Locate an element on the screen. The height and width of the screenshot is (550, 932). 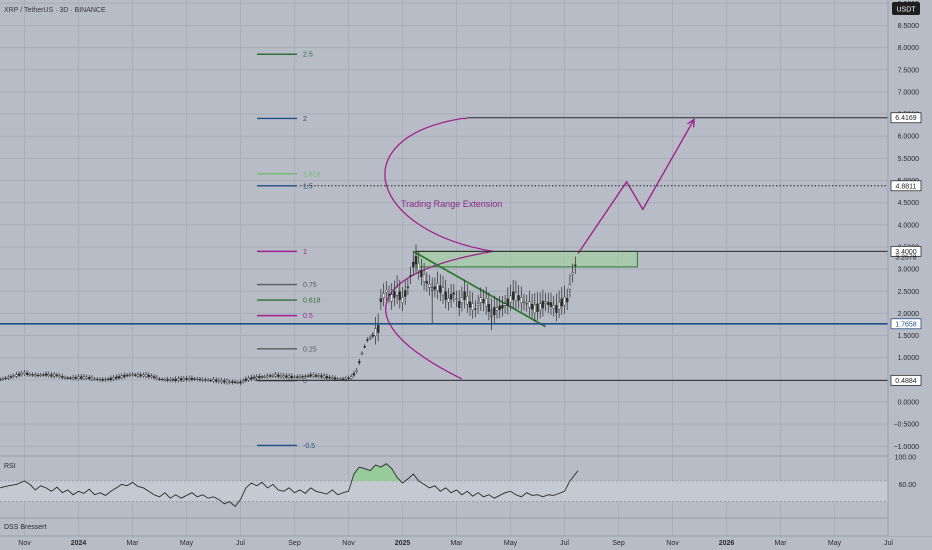
currency-button-bg is located at coordinates (906, 8).